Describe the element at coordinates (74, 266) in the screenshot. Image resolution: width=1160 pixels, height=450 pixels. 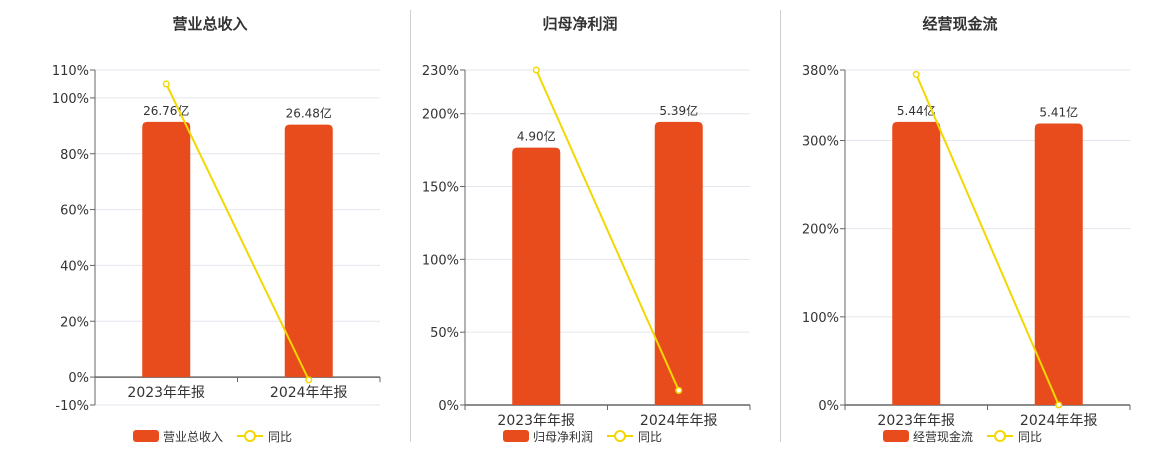
I see `y-tick-label: 40%` at that location.